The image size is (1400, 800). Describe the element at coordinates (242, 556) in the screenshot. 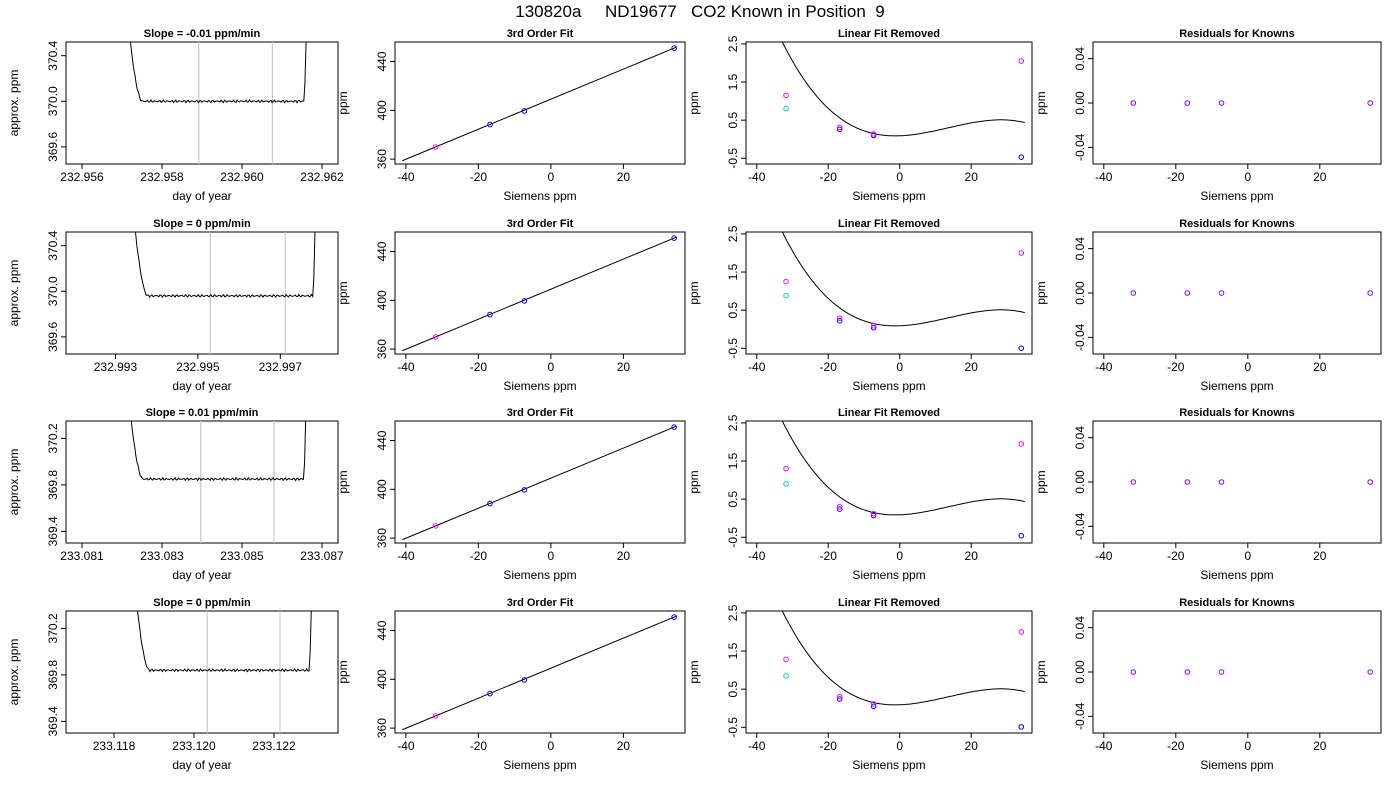

I see `x-tick-label: 233.085` at that location.